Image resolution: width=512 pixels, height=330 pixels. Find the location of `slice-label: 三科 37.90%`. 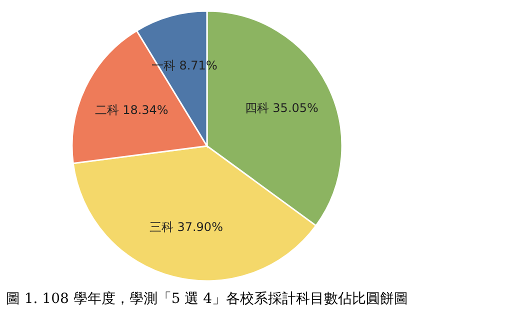

slice-label: 三科 37.90% is located at coordinates (186, 227).